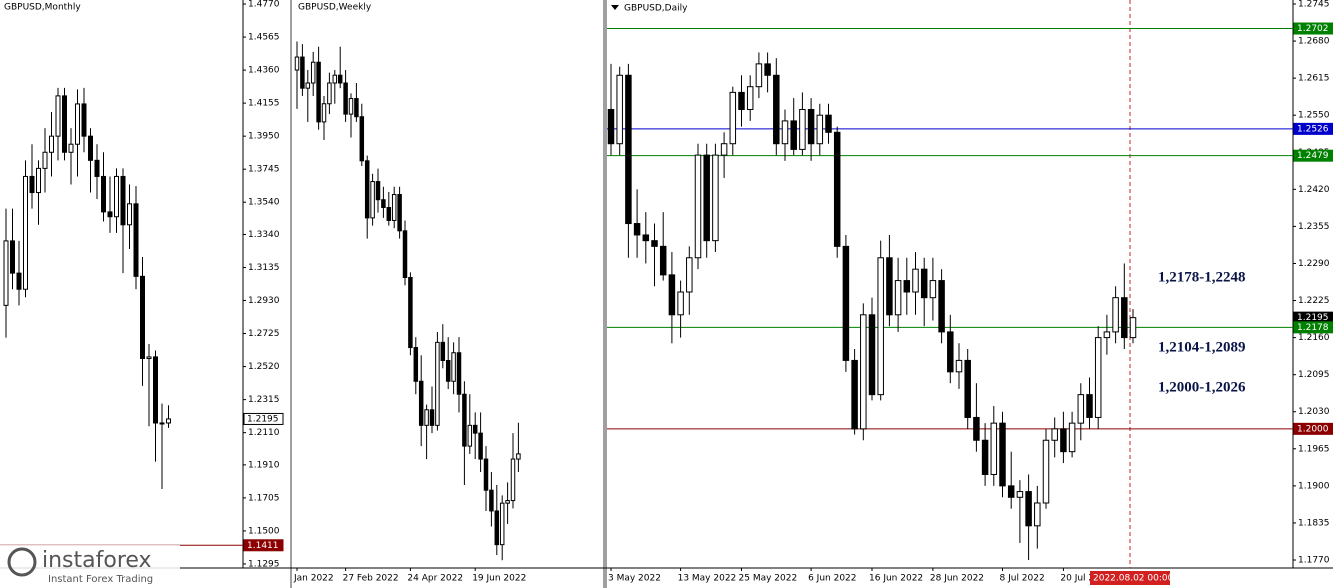  What do you see at coordinates (1133, 579) in the screenshot?
I see `cursor-label: 2022.08.02 00:00` at bounding box center [1133, 579].